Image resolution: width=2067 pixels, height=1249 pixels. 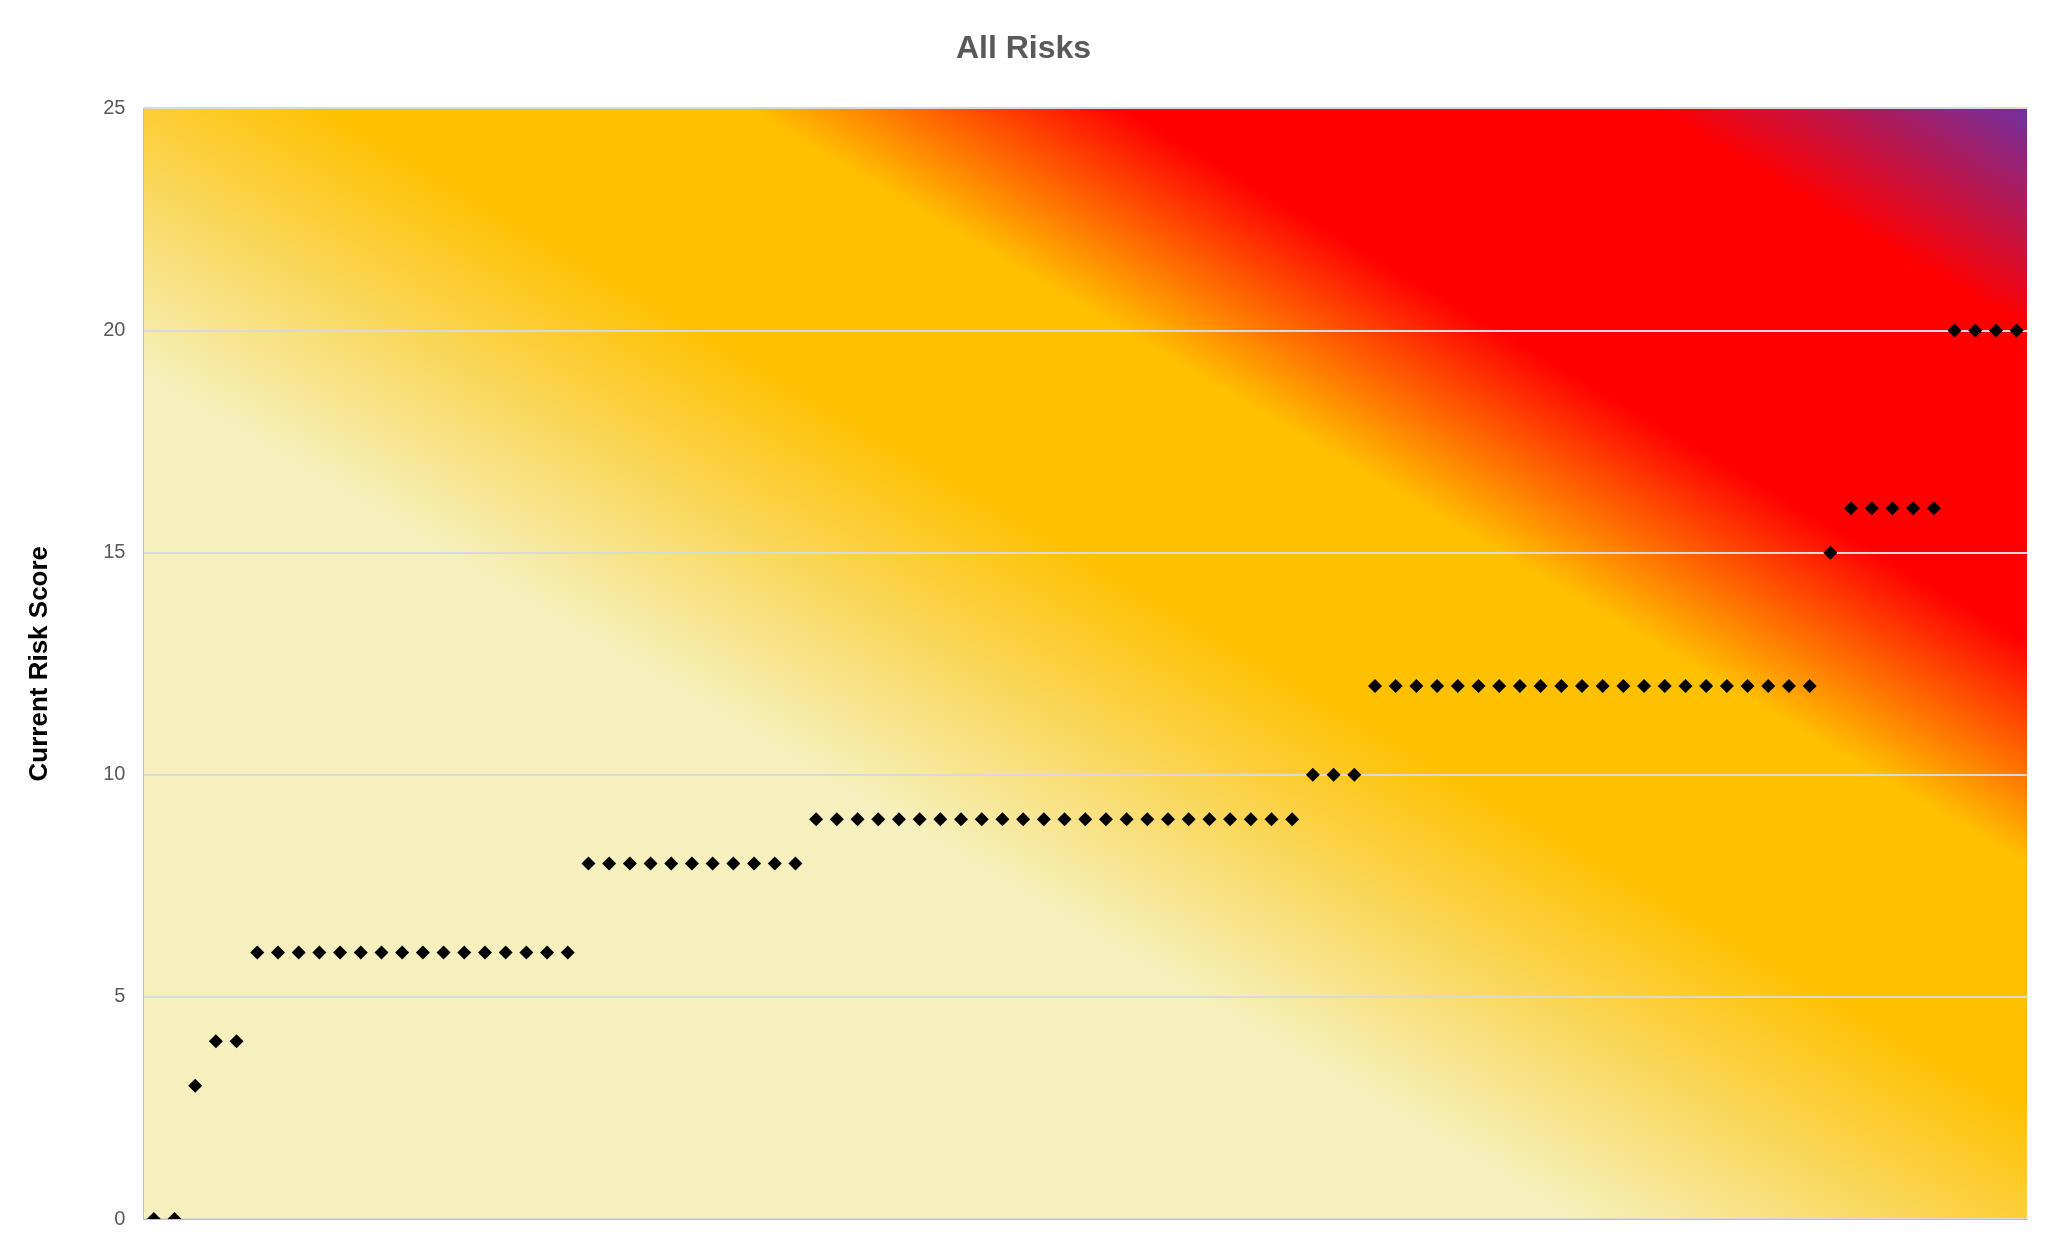 I want to click on y-tick-label: 5, so click(x=120, y=995).